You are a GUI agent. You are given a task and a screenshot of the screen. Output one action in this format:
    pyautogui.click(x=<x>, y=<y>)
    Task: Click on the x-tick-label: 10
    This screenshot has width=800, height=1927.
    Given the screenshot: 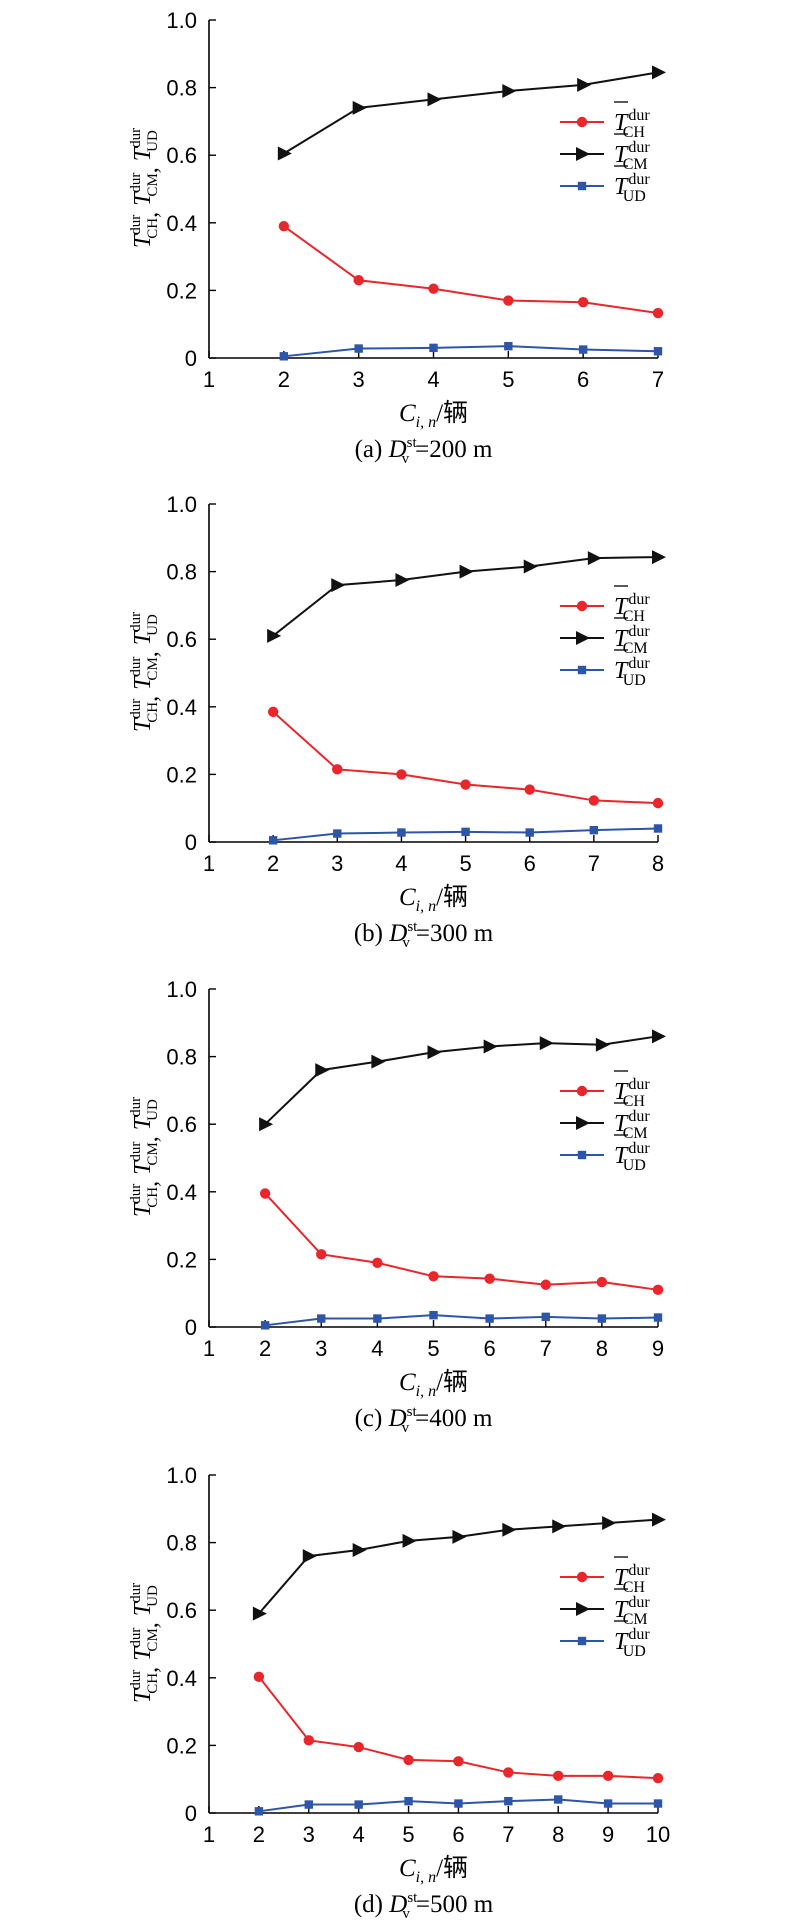 What is the action you would take?
    pyautogui.click(x=658, y=1834)
    